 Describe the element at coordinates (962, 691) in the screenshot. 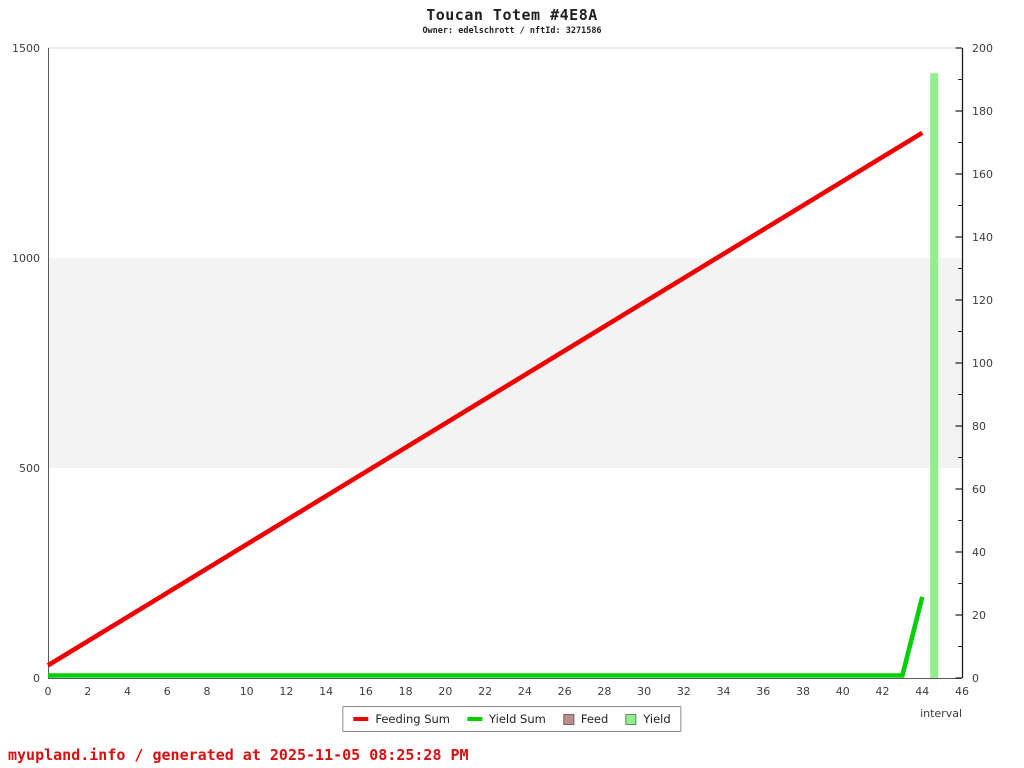

I see `x-axis-label: 46` at that location.